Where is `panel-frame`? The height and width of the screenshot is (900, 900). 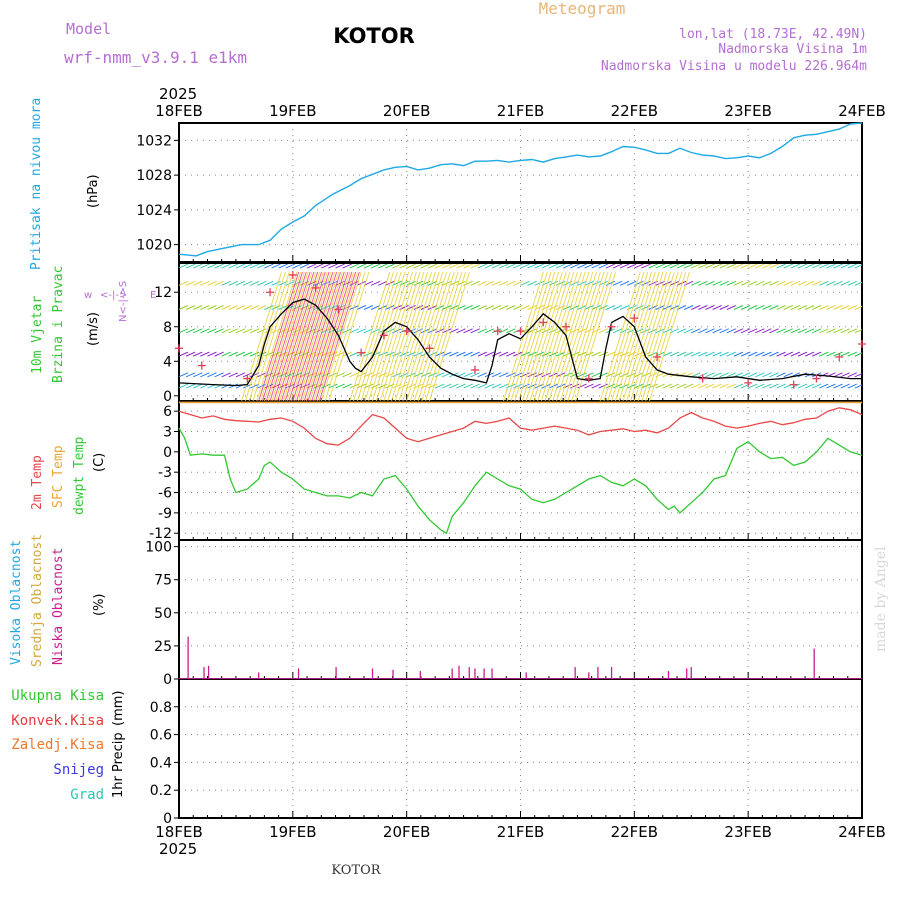 panel-frame is located at coordinates (520, 470).